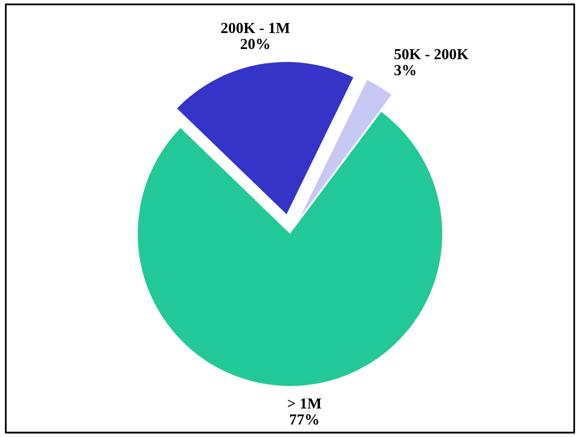  I want to click on slice-label: 50K - 200K, so click(431, 54).